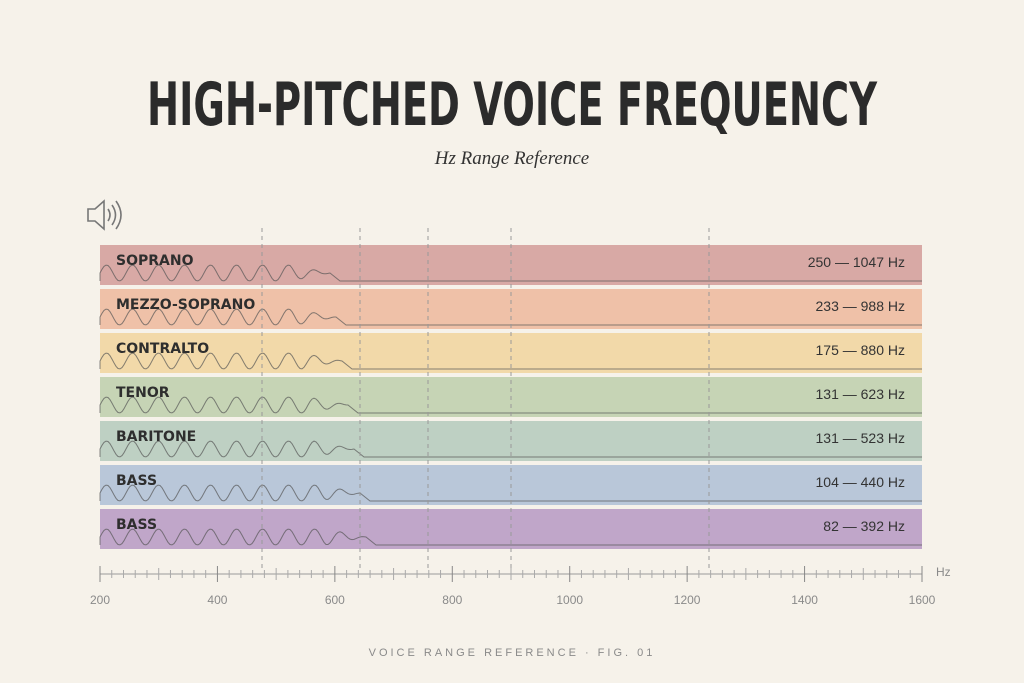 The width and height of the screenshot is (1024, 683). What do you see at coordinates (861, 438) in the screenshot?
I see `voice-range: 131 — 523 Hz` at bounding box center [861, 438].